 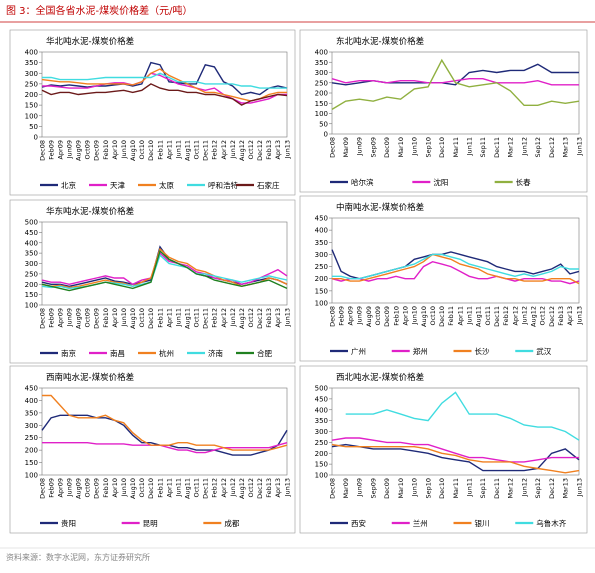 What do you see at coordinates (31, 223) in the screenshot?
I see `y-tick-label: 500` at bounding box center [31, 223].